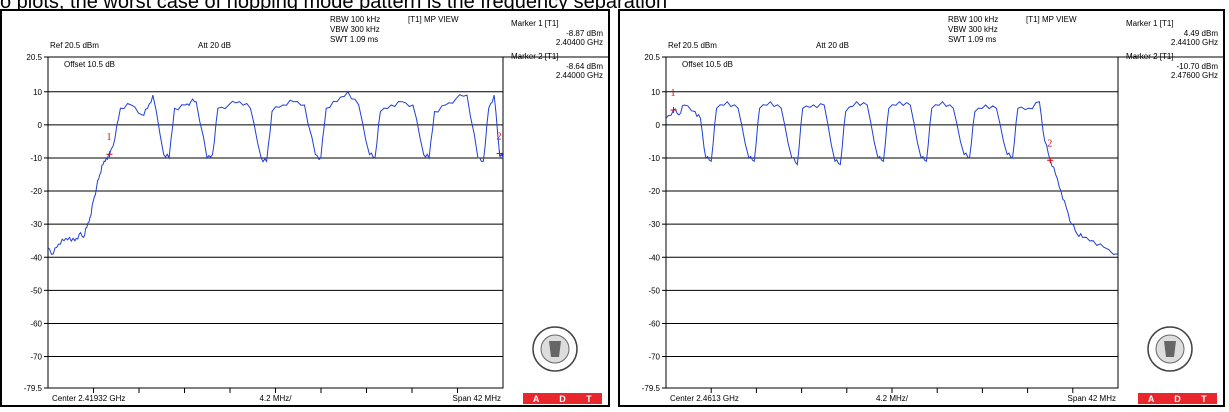 This screenshot has height=412, width=1229. What do you see at coordinates (584, 33) in the screenshot?
I see `marker-1-level: -8.87 dBm` at bounding box center [584, 33].